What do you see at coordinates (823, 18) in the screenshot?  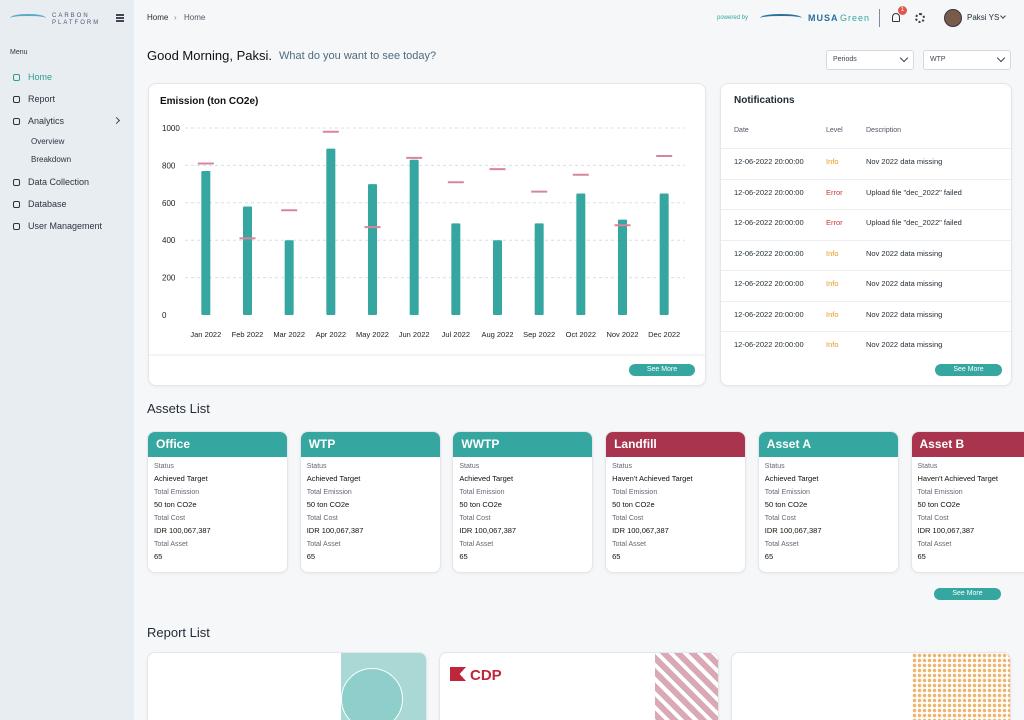 I see `brand: MUSA` at bounding box center [823, 18].